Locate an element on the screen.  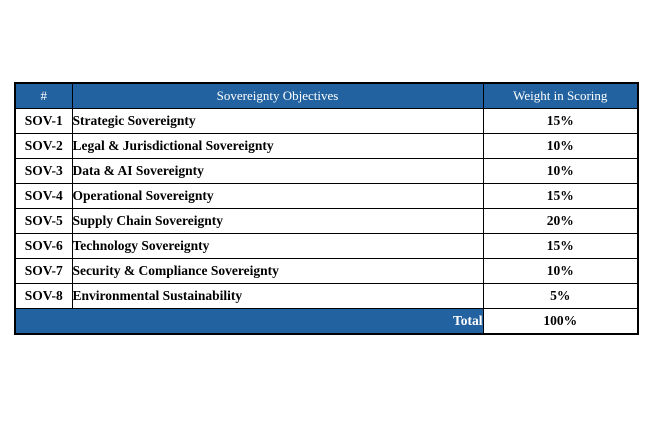
table-row: SOV-8 Environmental Sustainability 5% is located at coordinates (326, 296).